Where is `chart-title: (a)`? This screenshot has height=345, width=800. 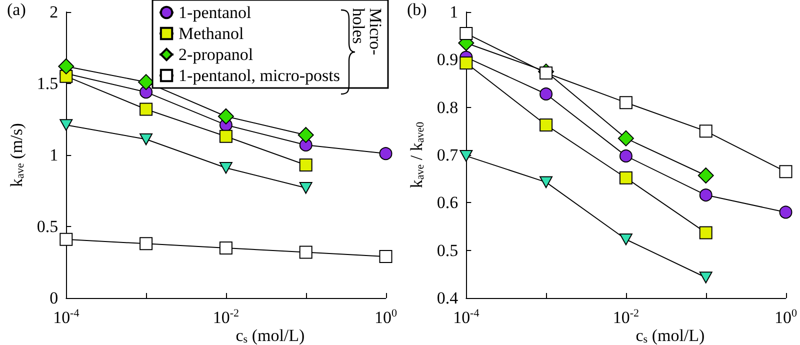 chart-title: (a) is located at coordinates (16, 9).